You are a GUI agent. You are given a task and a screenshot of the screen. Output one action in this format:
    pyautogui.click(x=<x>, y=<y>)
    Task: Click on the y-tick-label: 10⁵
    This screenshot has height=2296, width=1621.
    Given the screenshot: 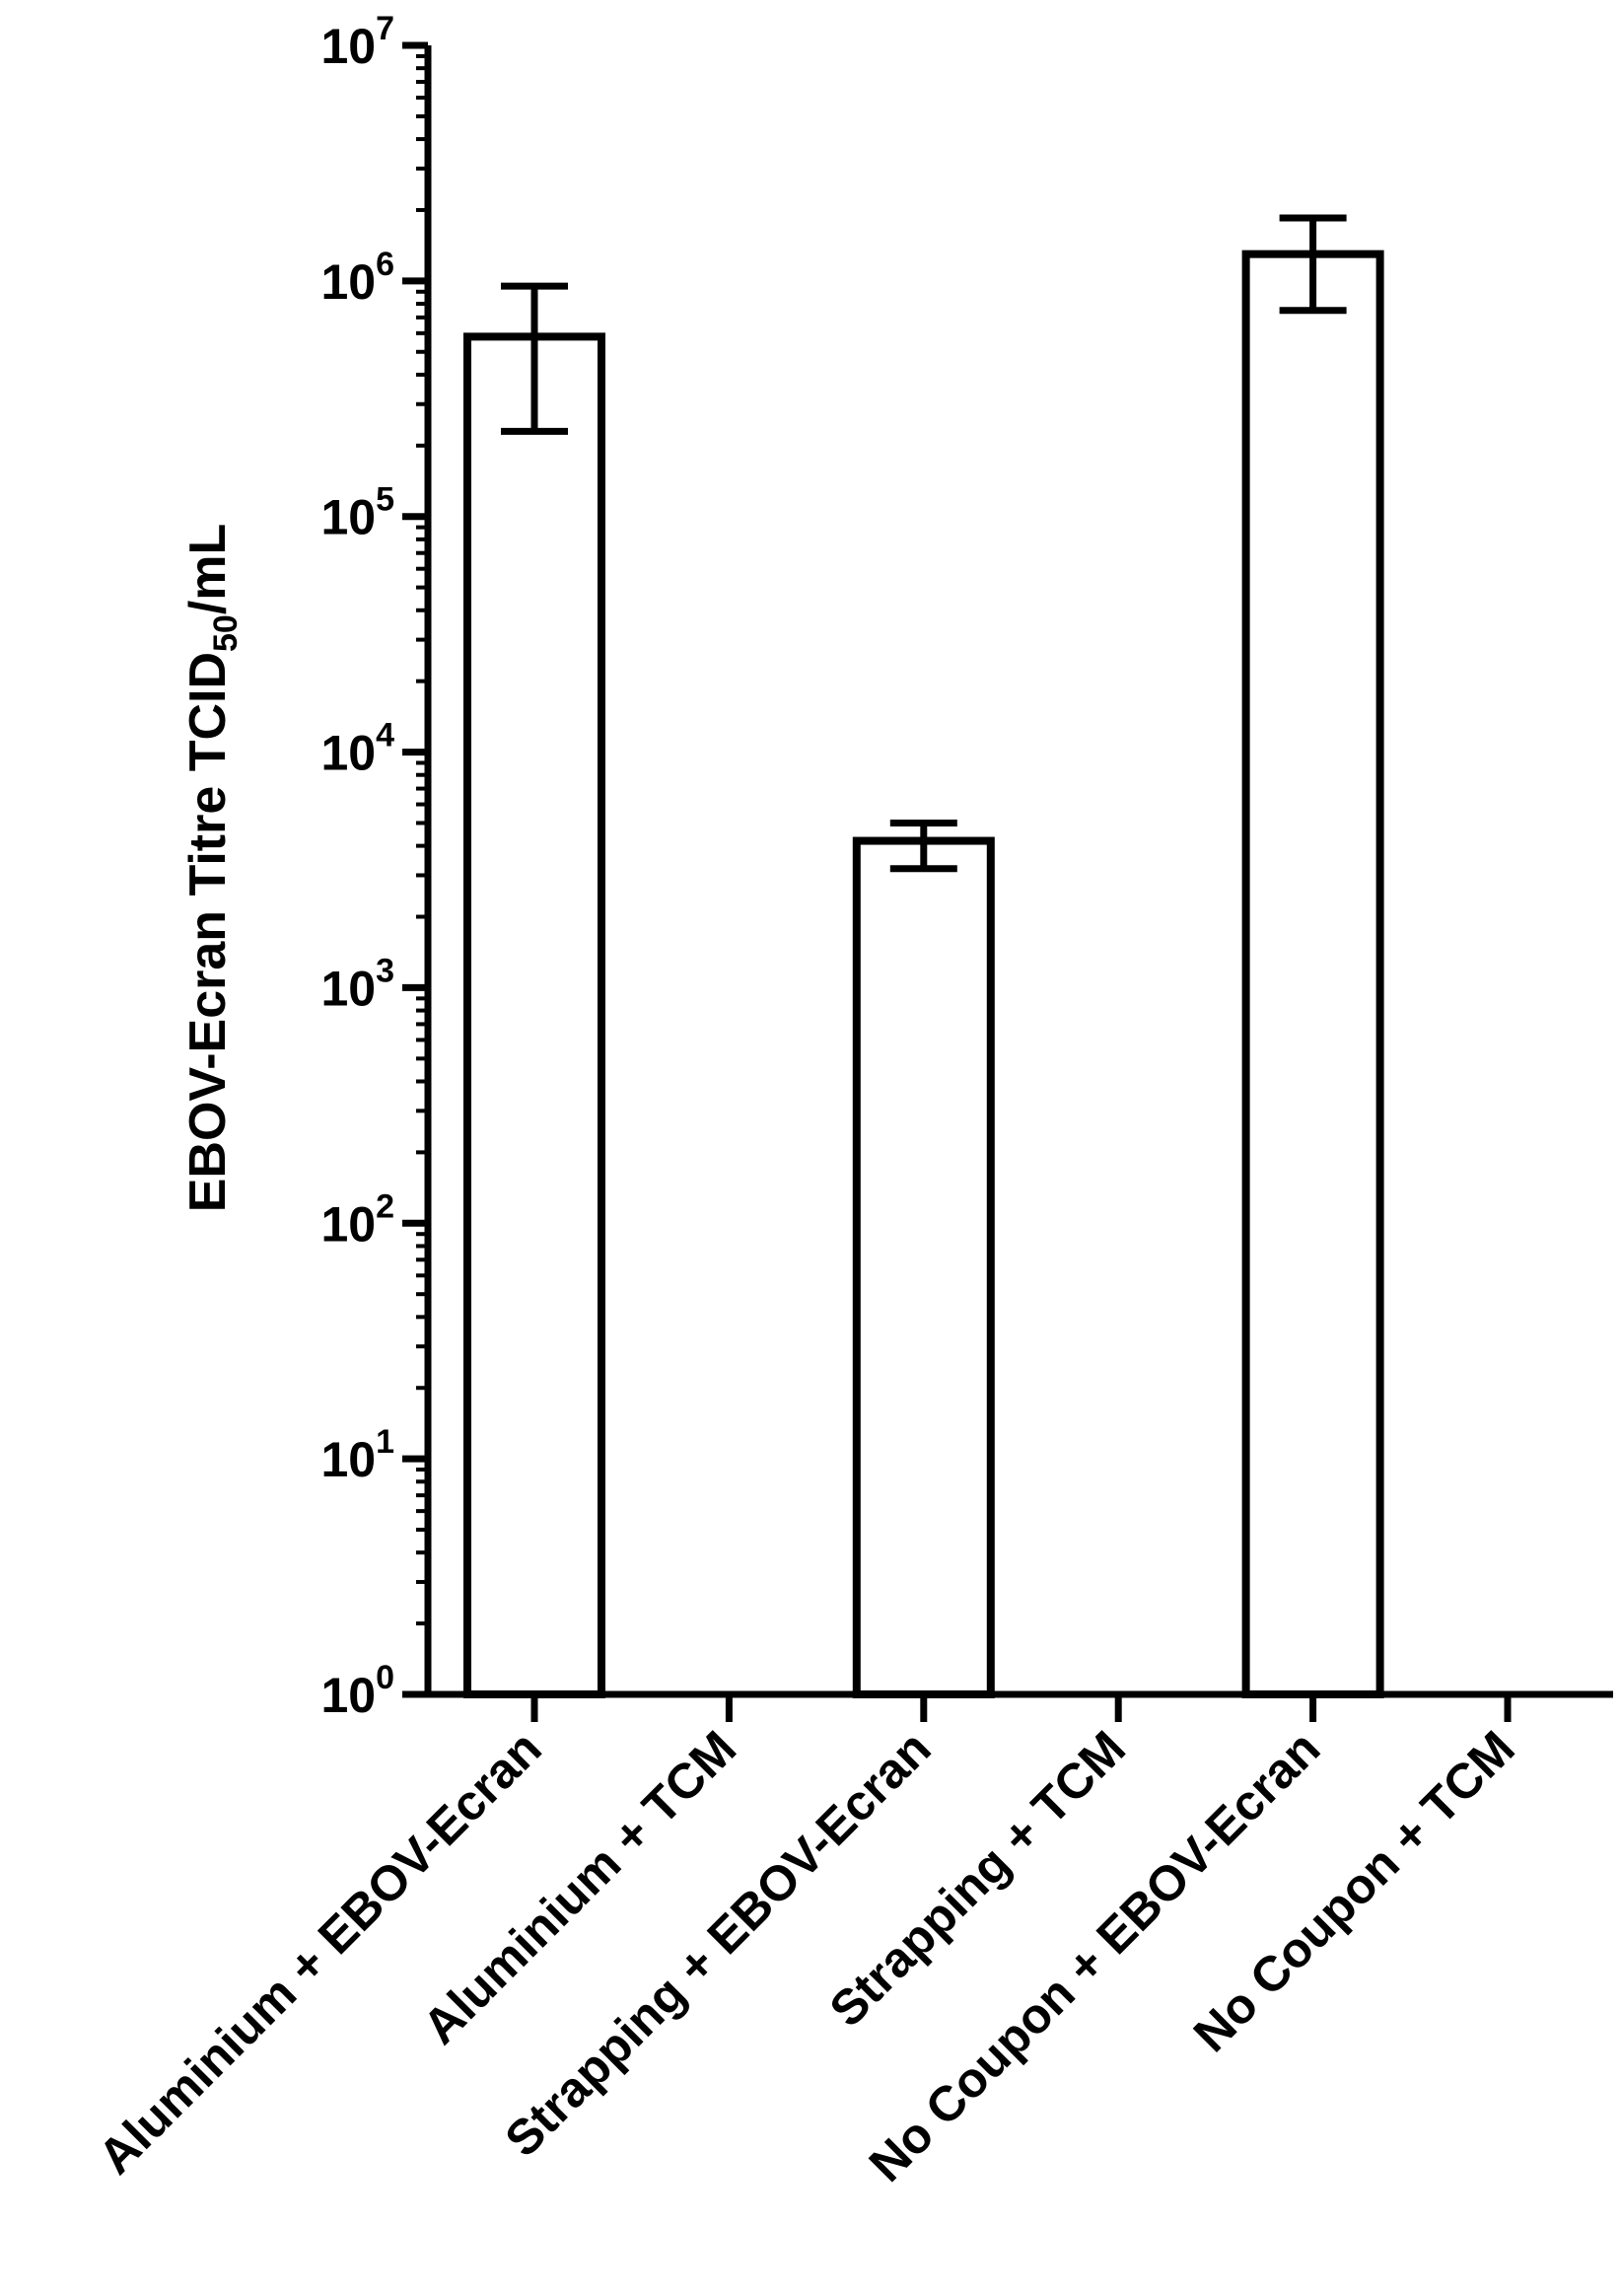 What is the action you would take?
    pyautogui.click(x=357, y=513)
    